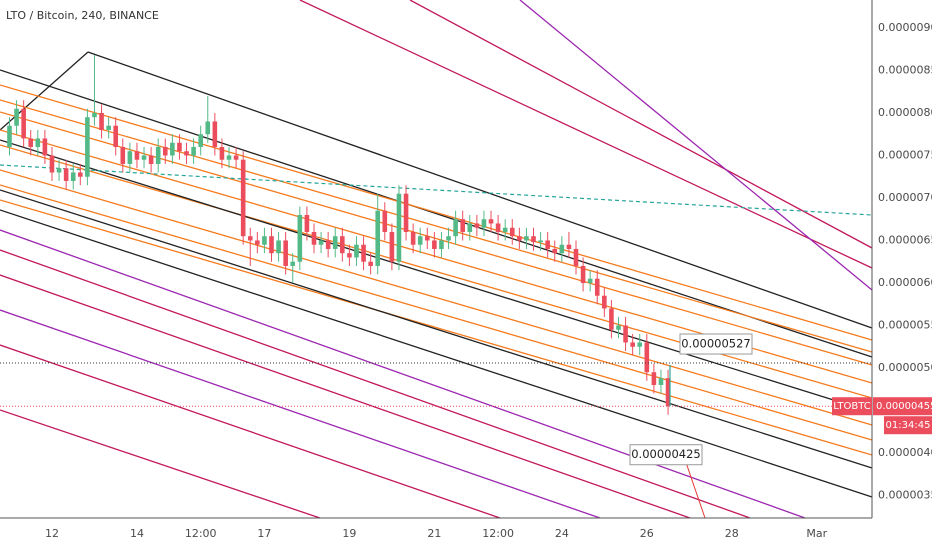 The height and width of the screenshot is (550, 932). What do you see at coordinates (905, 494) in the screenshot?
I see `y-tick-label: 0.00000350` at bounding box center [905, 494].